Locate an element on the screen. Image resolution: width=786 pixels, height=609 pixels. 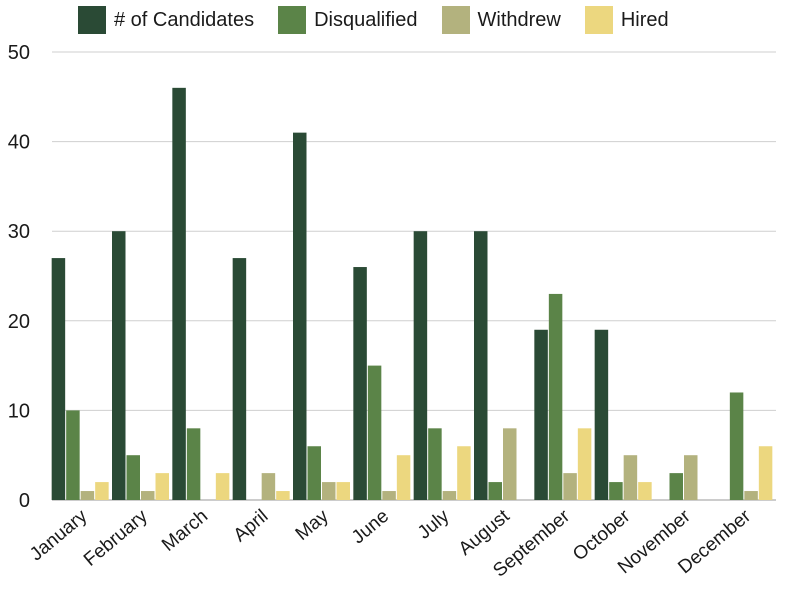
y-tick-label-20: 20 is located at coordinates (19, 322).